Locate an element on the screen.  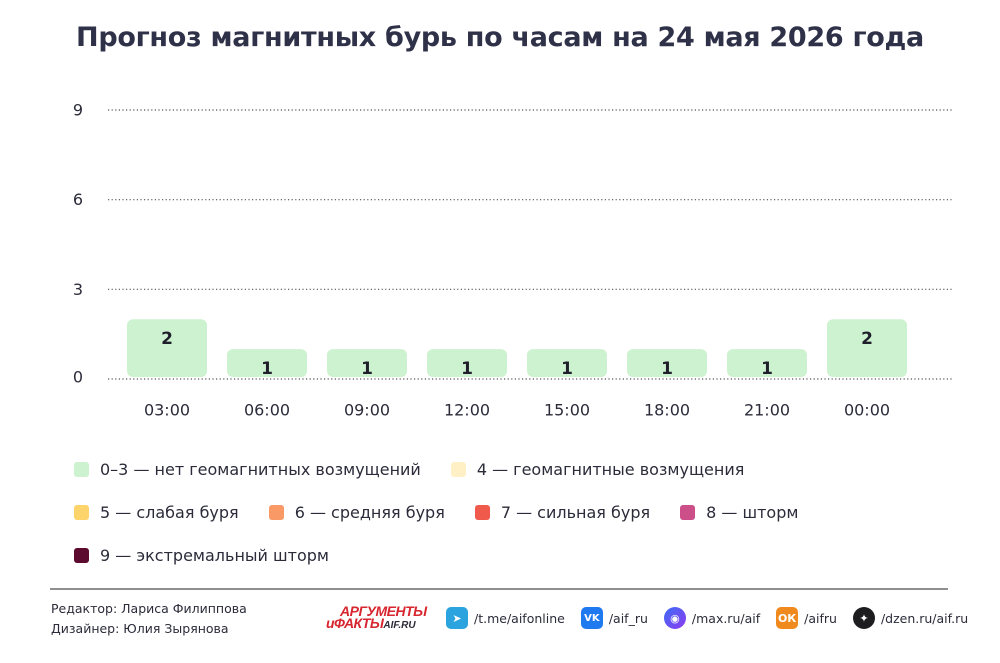
logo-line2: иФАКТЫAIF.RU is located at coordinates (371, 624).